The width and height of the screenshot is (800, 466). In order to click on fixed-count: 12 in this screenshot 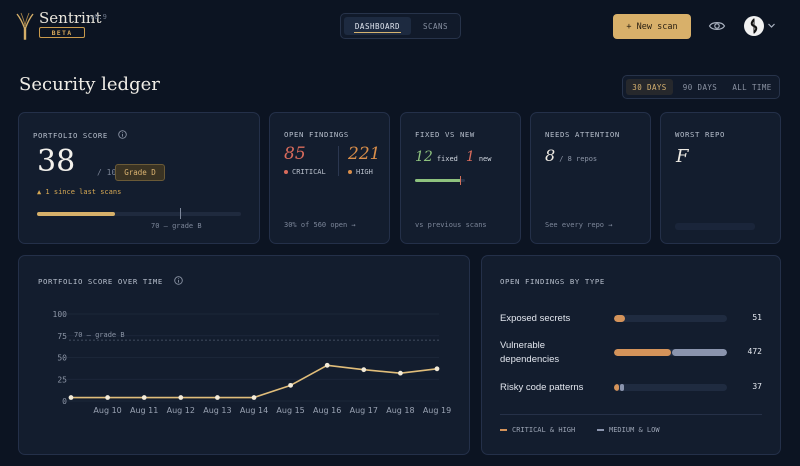, I will do `click(424, 157)`.